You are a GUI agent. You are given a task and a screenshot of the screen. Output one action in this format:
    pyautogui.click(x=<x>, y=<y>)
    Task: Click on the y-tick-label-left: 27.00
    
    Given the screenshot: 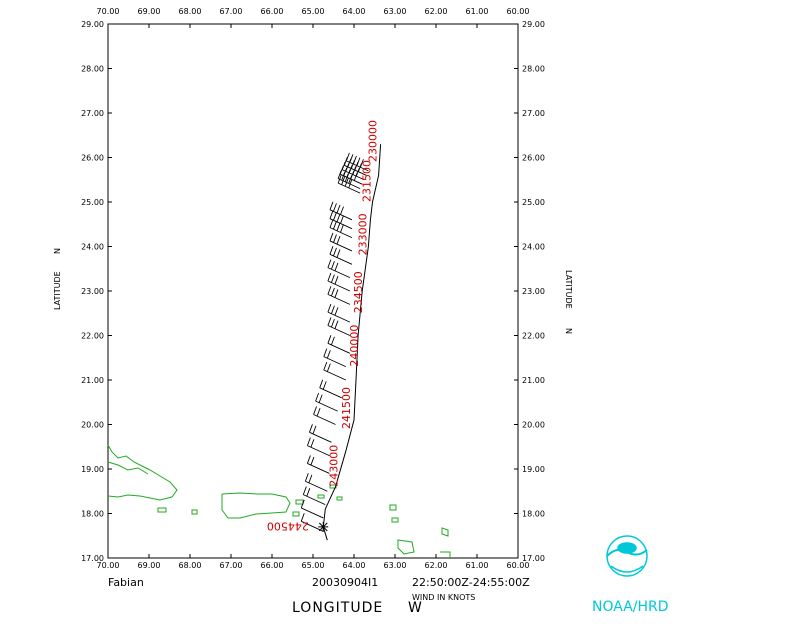 What is the action you would take?
    pyautogui.click(x=92, y=113)
    